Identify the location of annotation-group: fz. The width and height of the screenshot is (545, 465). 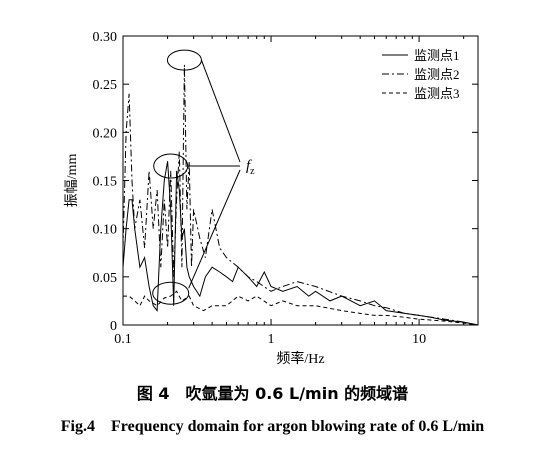
(203, 177).